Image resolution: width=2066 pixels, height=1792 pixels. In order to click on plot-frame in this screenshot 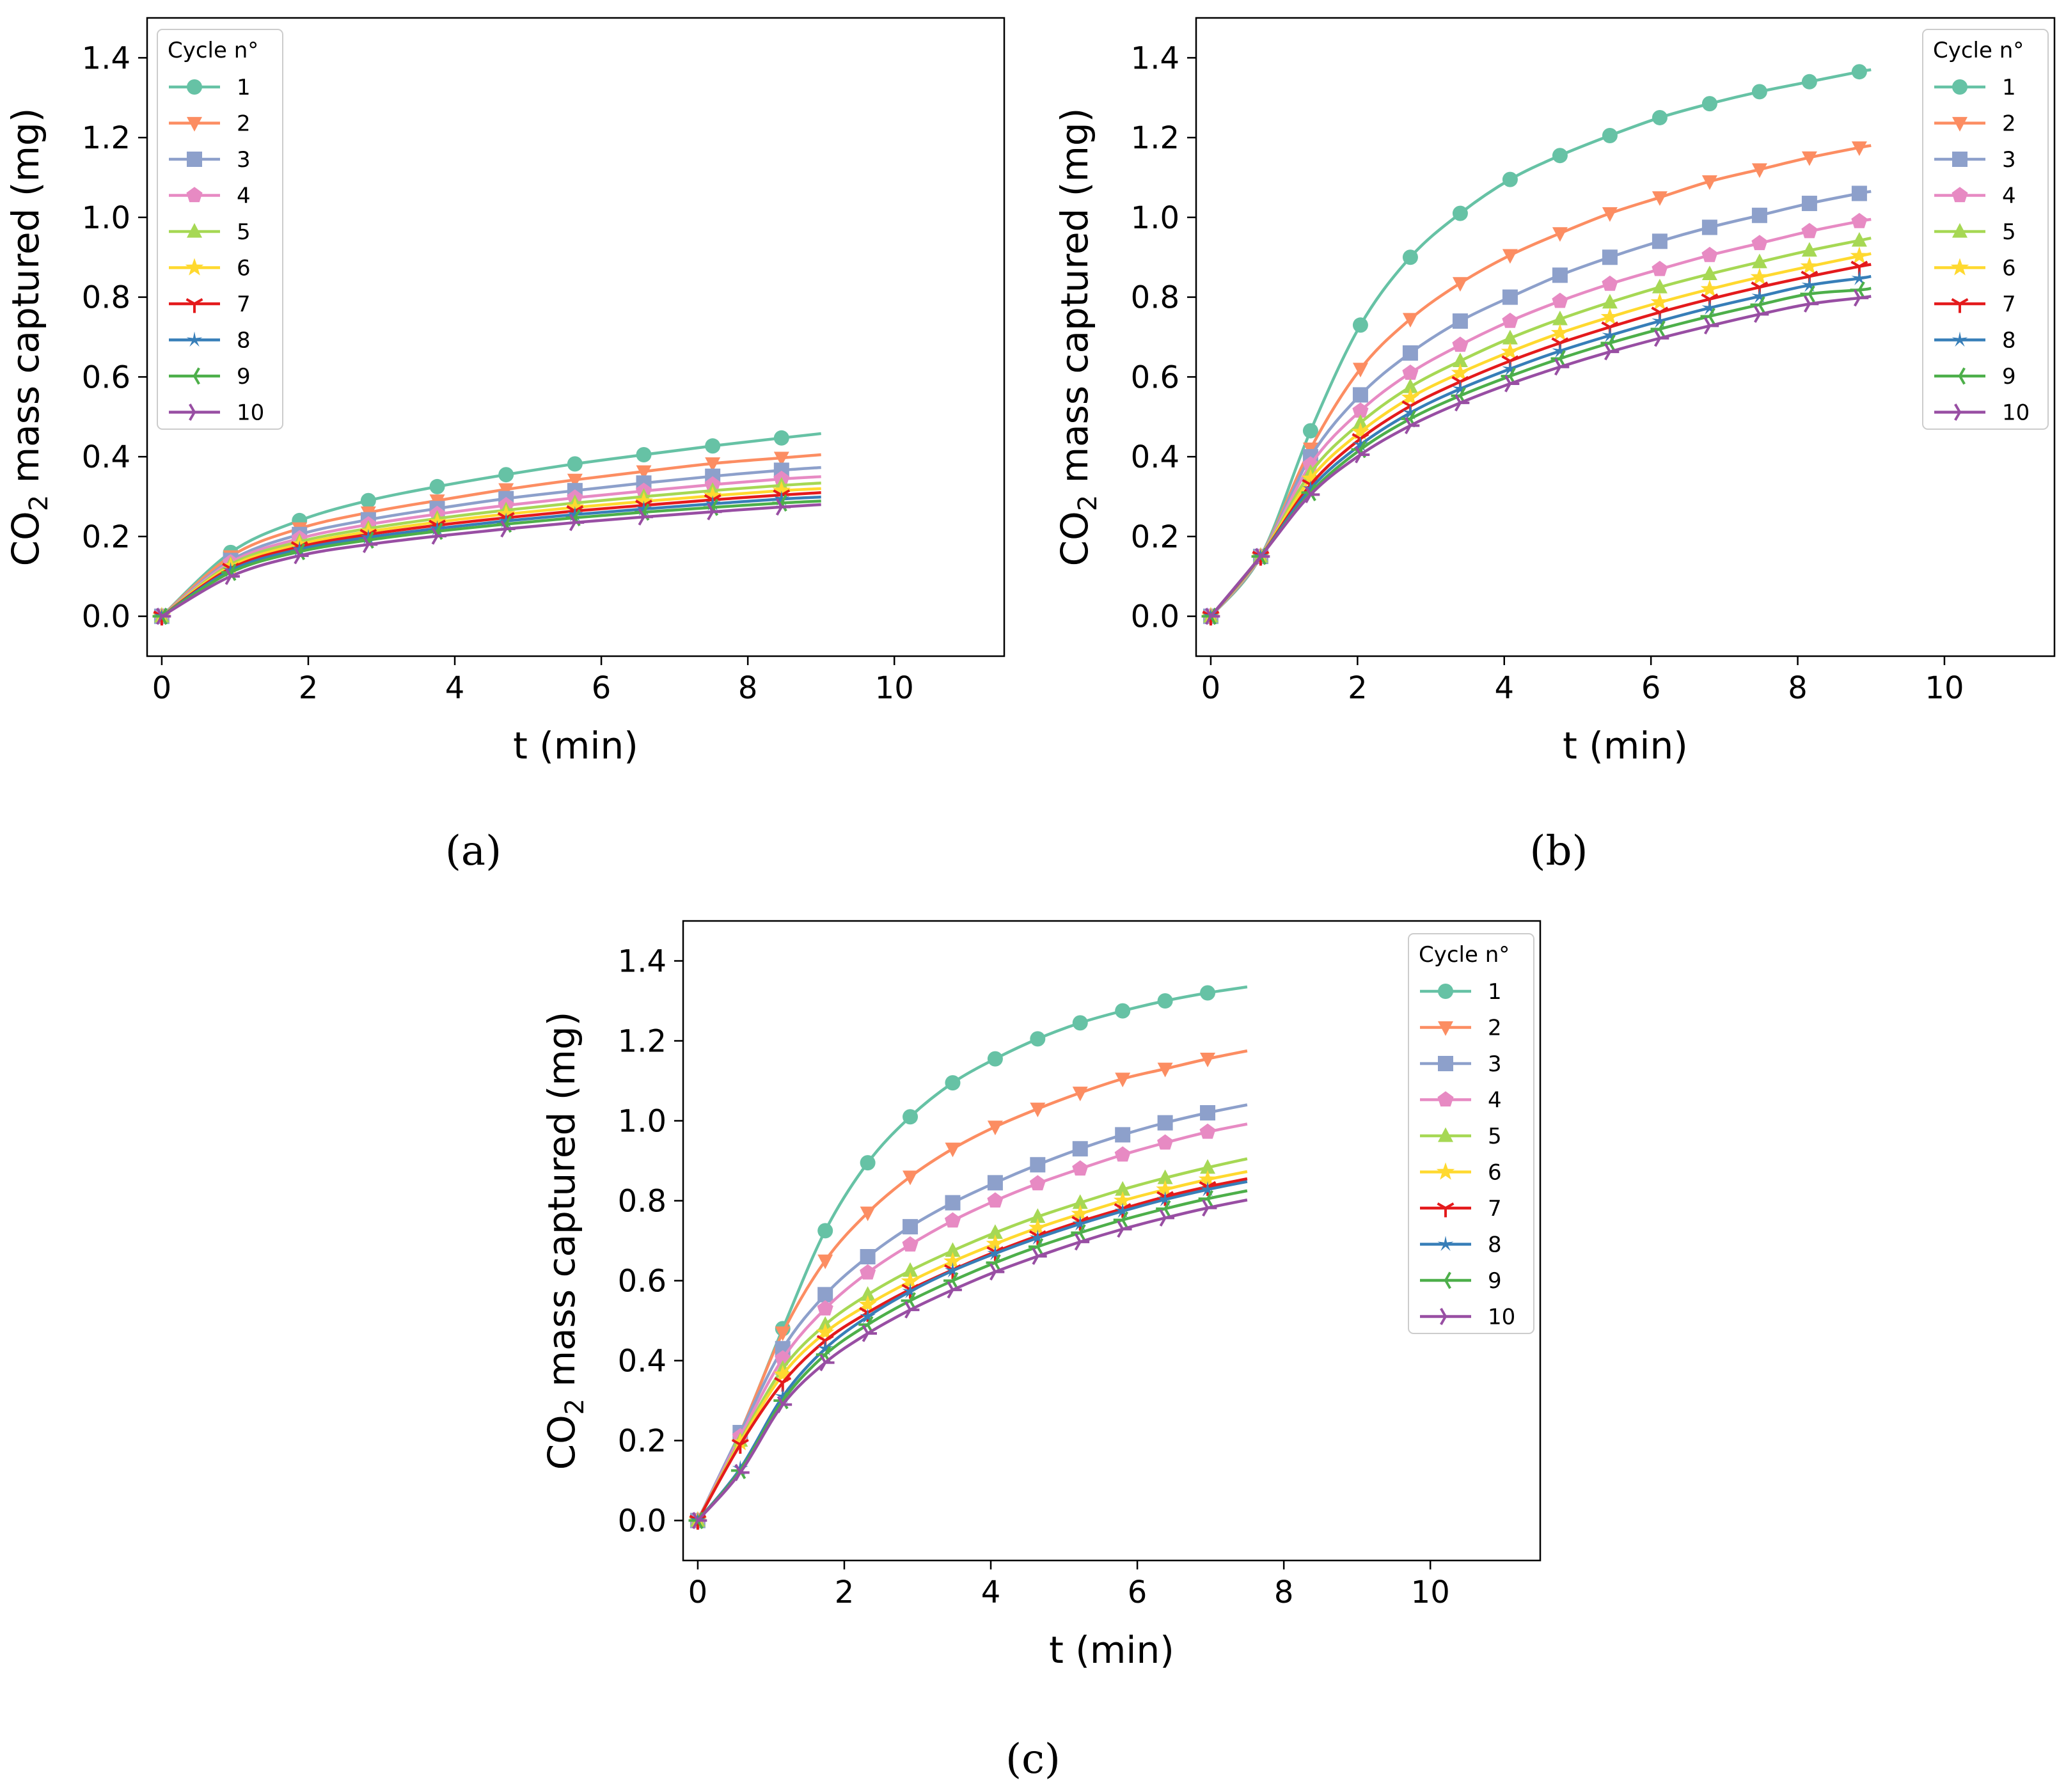, I will do `click(575, 337)`.